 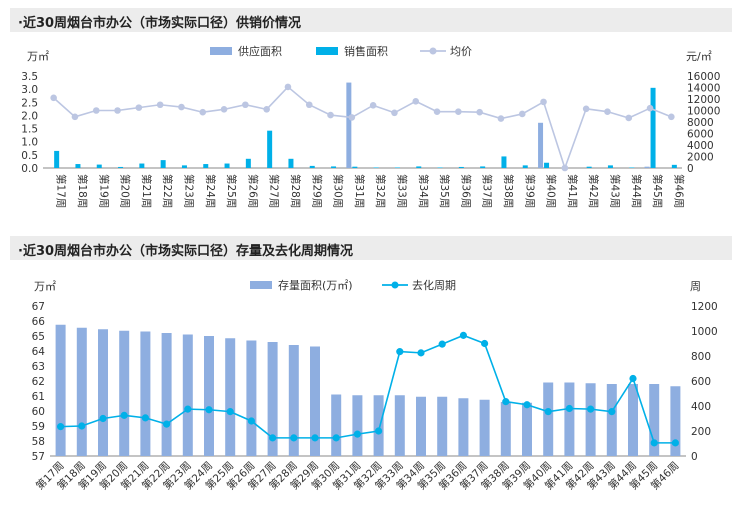 I want to click on x-tick-label: 第41周, so click(x=572, y=191).